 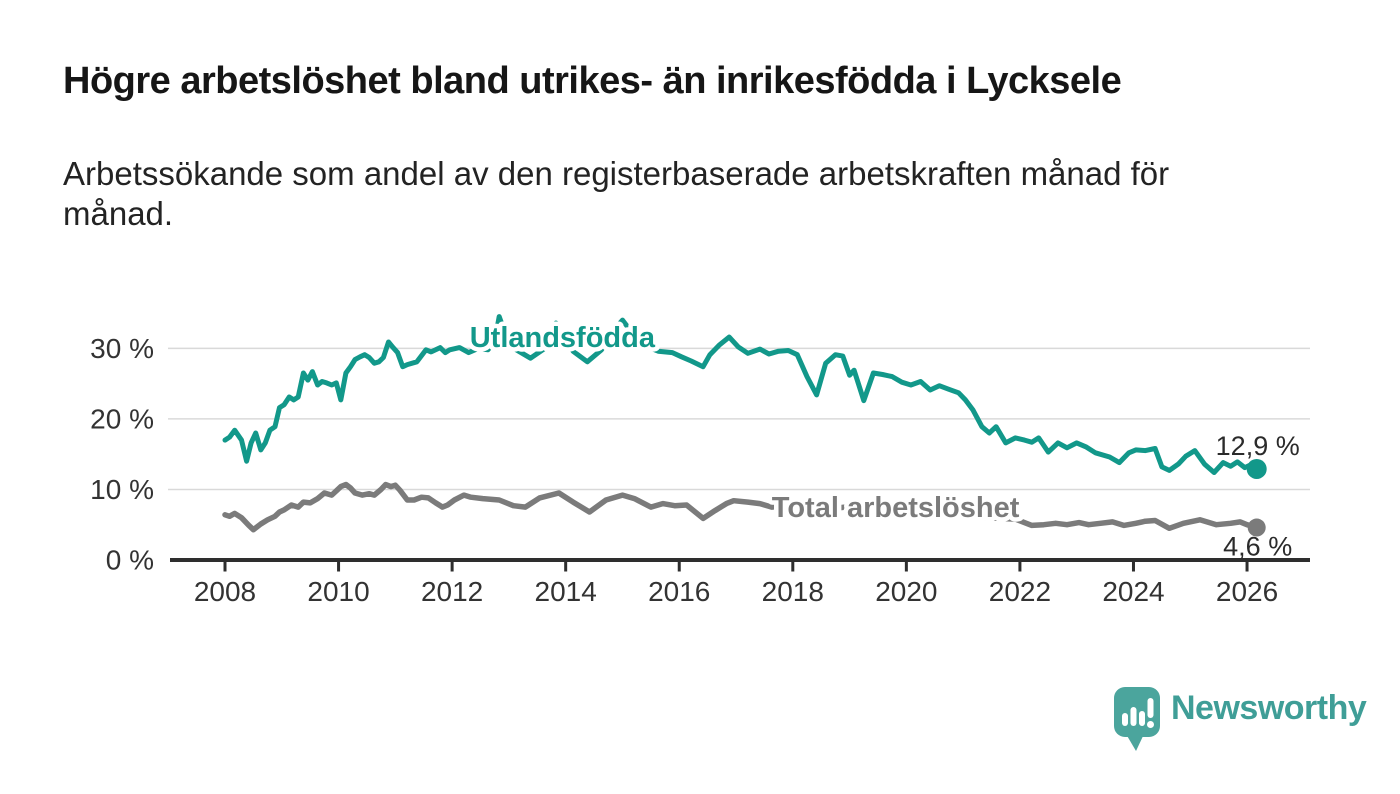 I want to click on x-axis-label: 2010, so click(x=338, y=591).